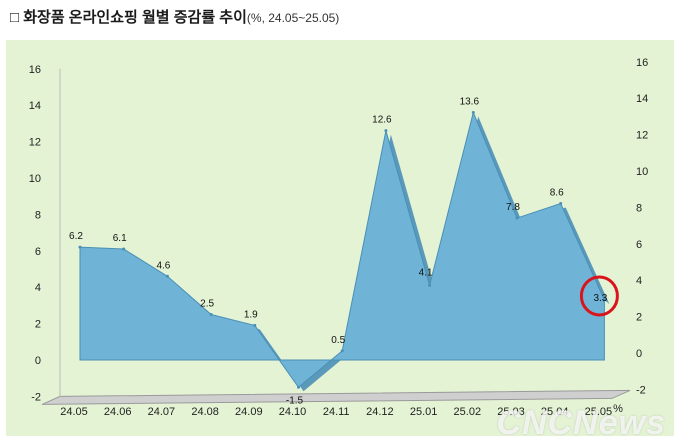 Image resolution: width=680 pixels, height=447 pixels. What do you see at coordinates (163, 265) in the screenshot?
I see `data-label: 4.6` at bounding box center [163, 265].